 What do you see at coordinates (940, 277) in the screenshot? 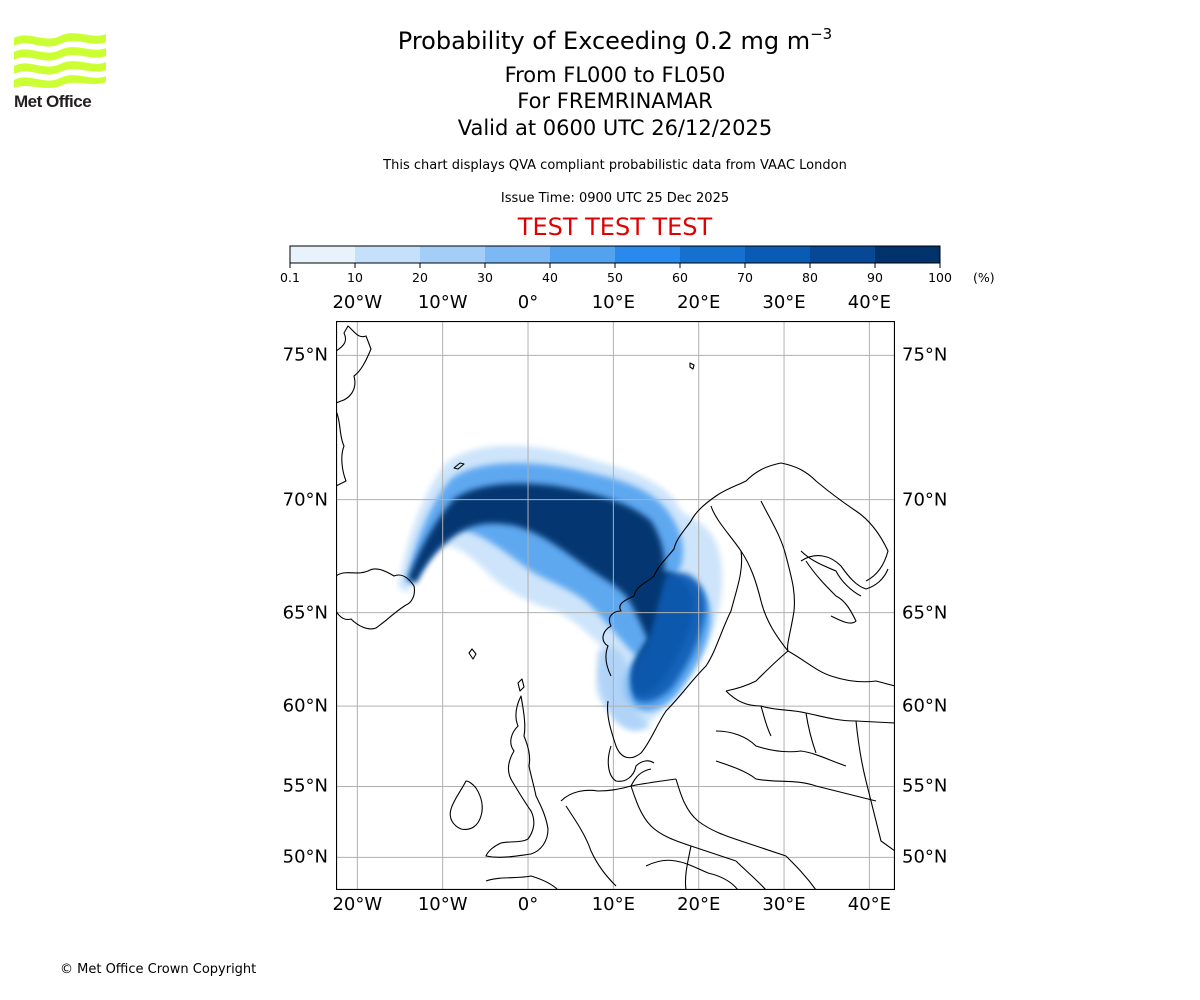
I see `colorbar-tick-label: 100` at bounding box center [940, 277].